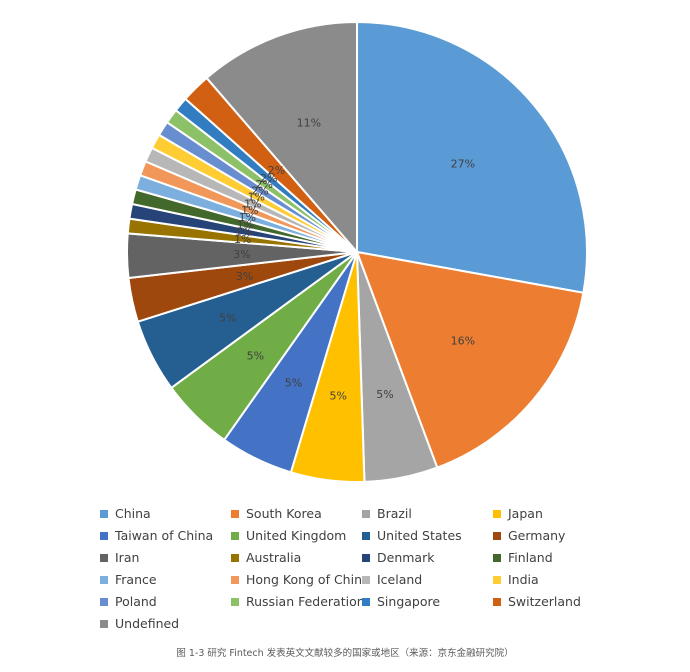  I want to click on legend-item: Denmark, so click(427, 557).